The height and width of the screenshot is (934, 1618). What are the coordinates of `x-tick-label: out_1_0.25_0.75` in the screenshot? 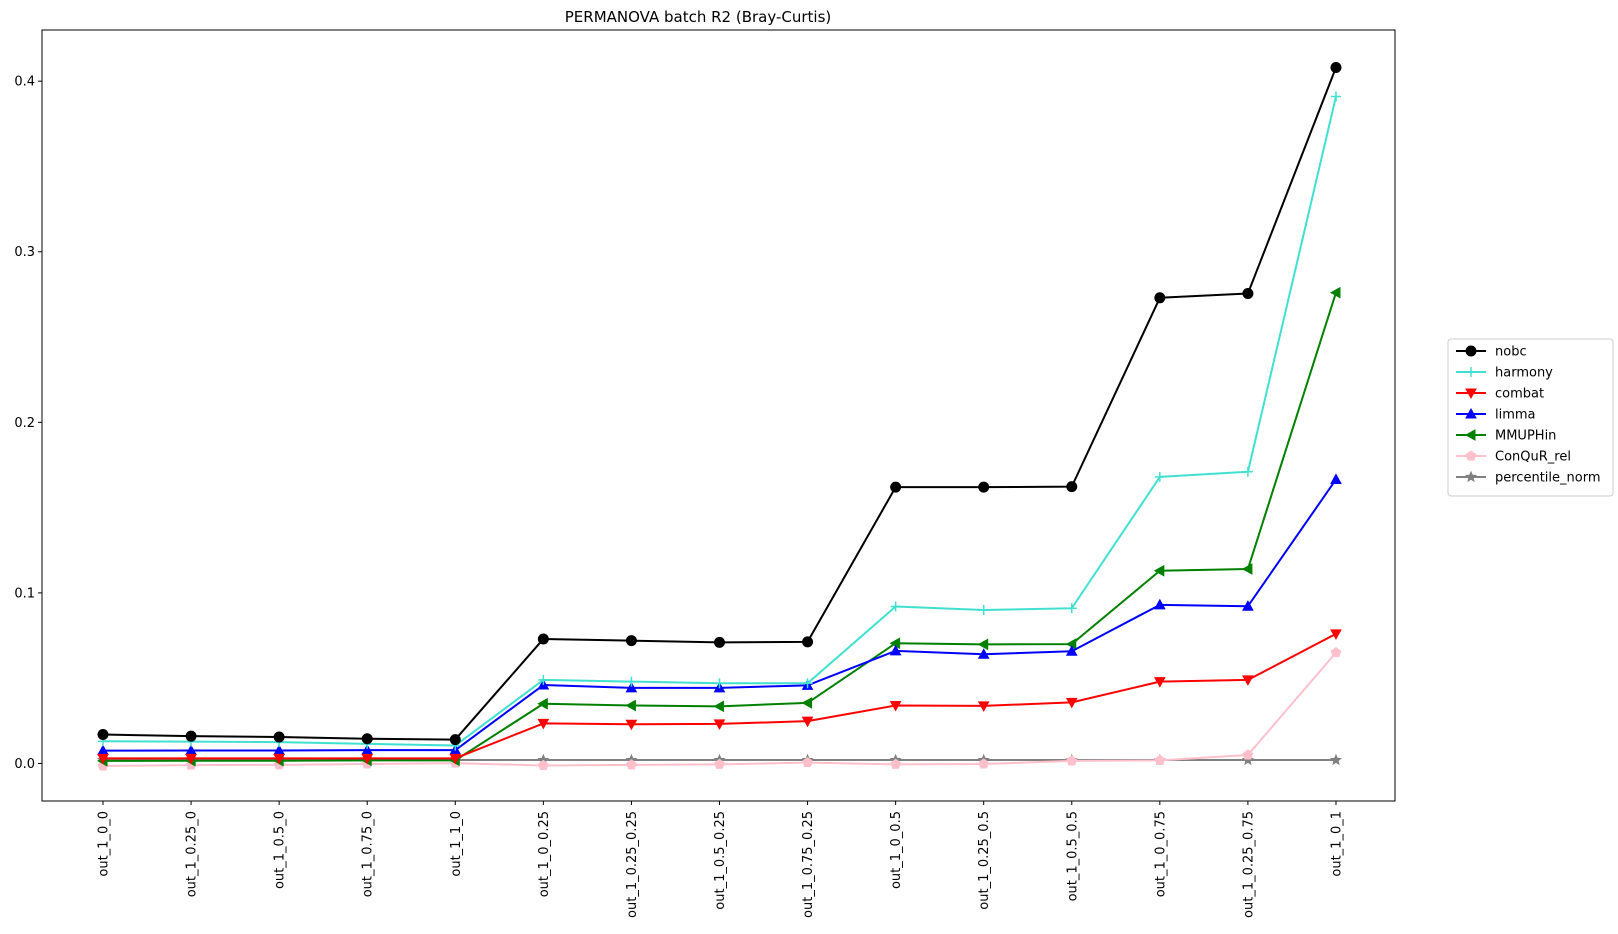 It's located at (1248, 864).